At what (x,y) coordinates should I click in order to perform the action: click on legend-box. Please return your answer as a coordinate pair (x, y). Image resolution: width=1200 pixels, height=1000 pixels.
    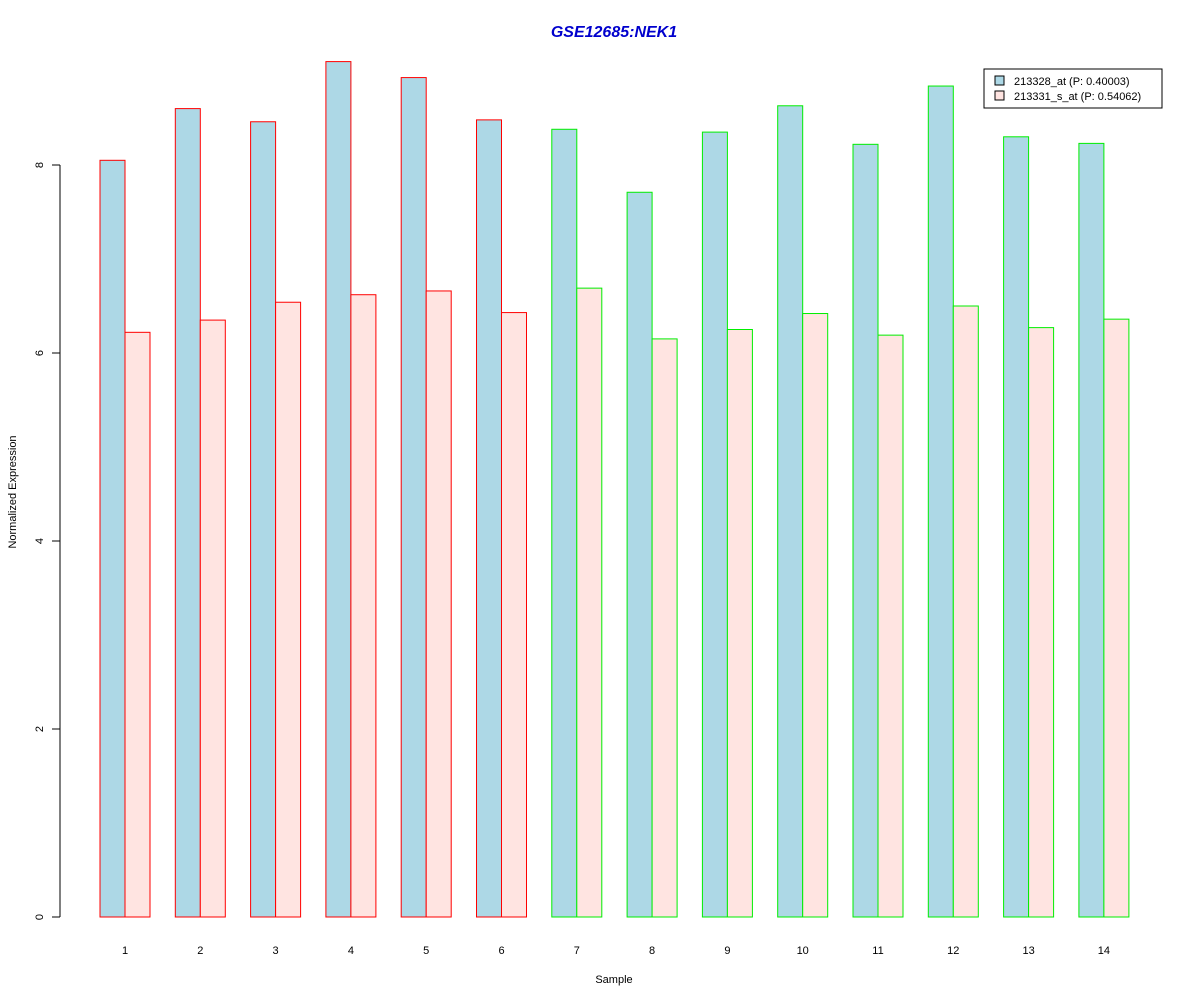
    Looking at the image, I should click on (1073, 88).